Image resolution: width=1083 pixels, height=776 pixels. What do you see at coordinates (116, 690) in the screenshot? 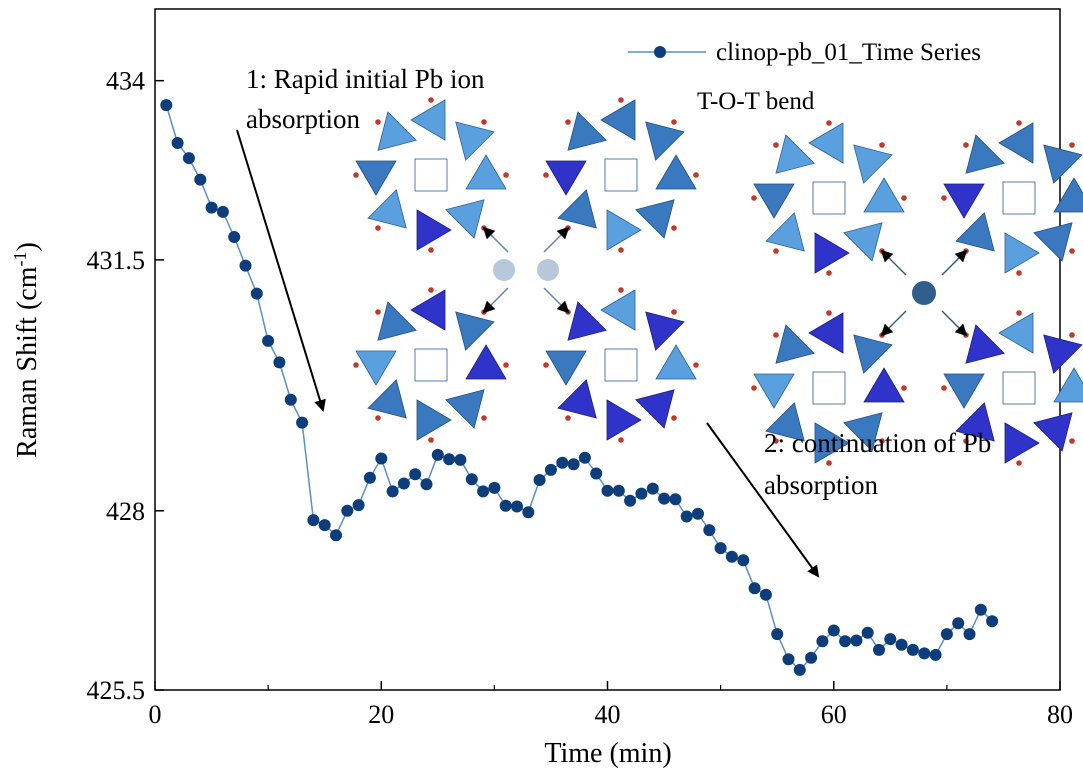
I see `y-tick-label: 425.5` at bounding box center [116, 690].